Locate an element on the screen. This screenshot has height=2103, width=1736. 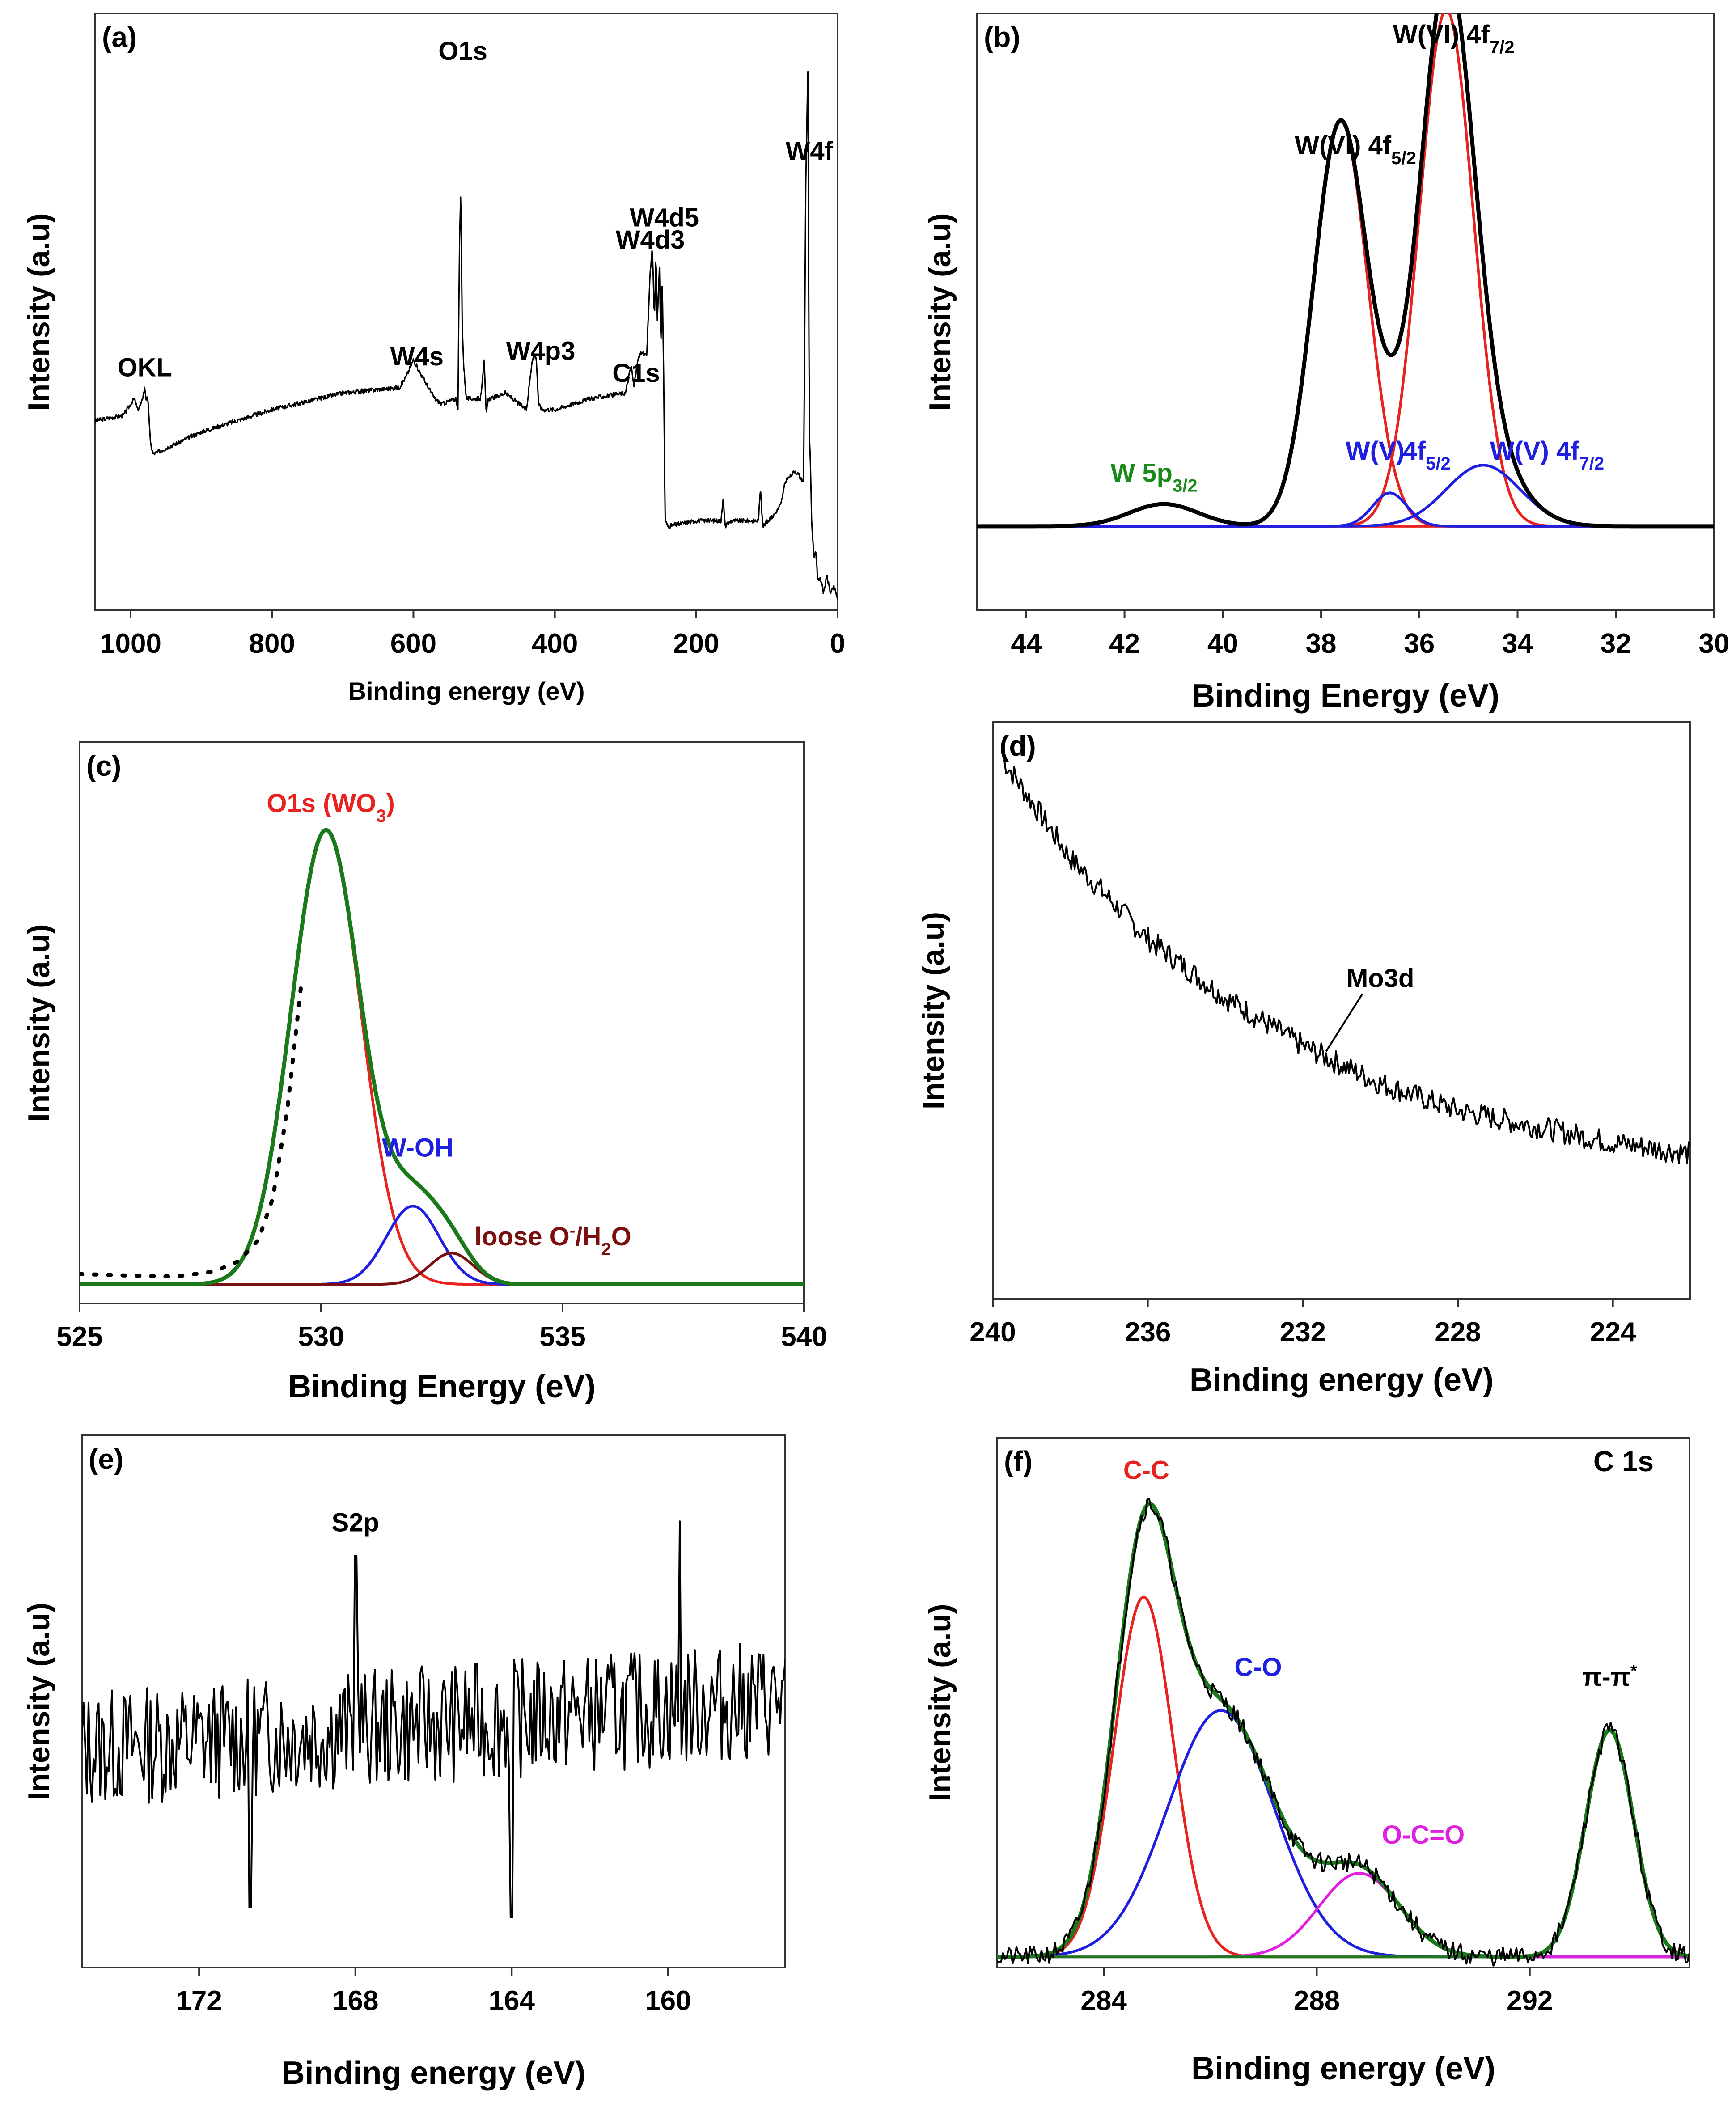
x-axis-label-d: Binding energy (eV) is located at coordinates (1342, 1380).